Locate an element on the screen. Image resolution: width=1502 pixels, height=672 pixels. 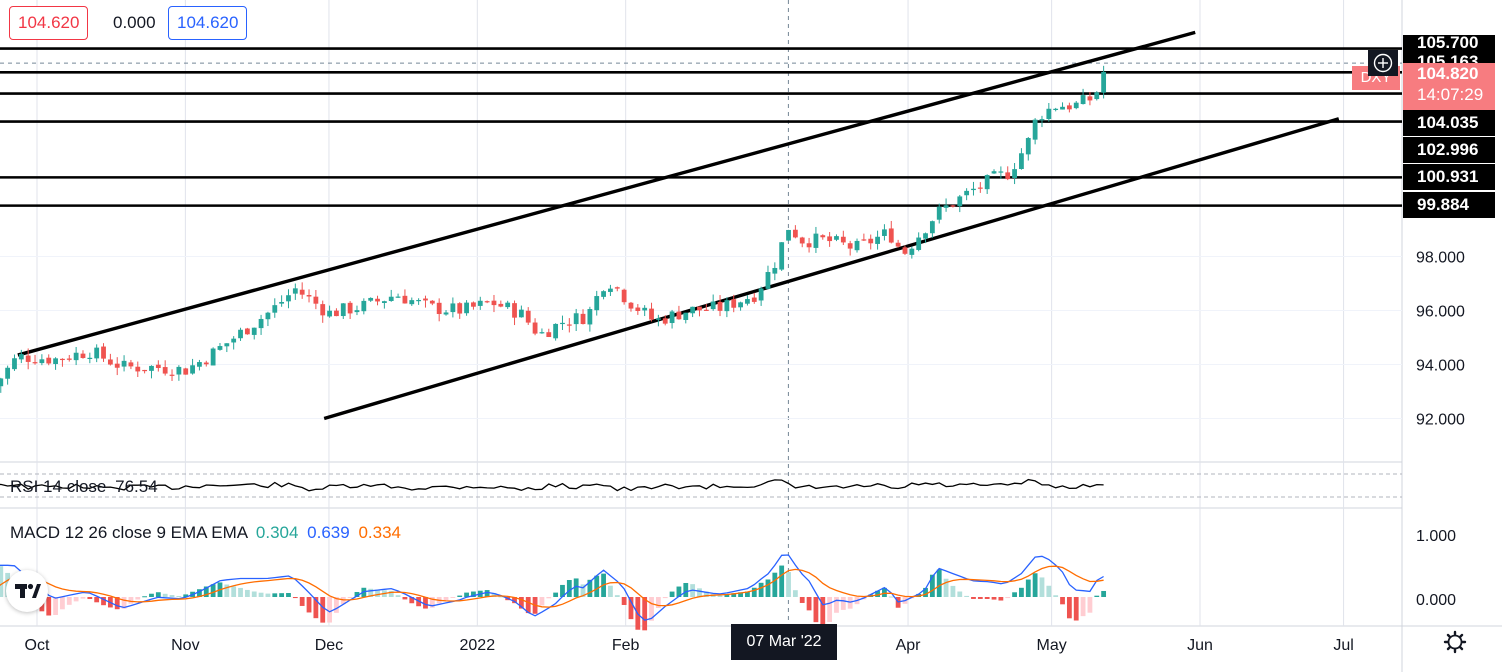
y-tick-label: 92.000 is located at coordinates (1440, 420).